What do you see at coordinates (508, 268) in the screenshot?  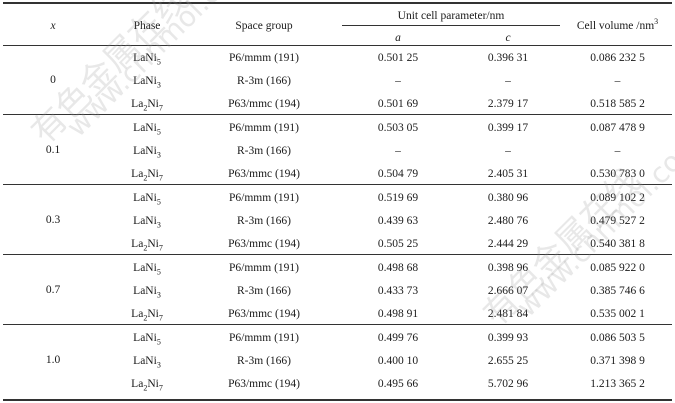 I see `c-value-cell: 0.398 96` at bounding box center [508, 268].